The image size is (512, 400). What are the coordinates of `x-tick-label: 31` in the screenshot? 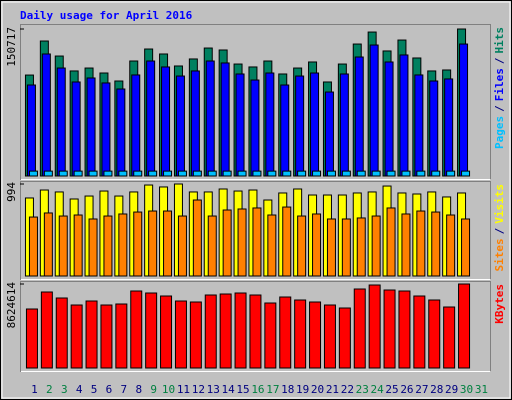 It's located at (481, 389).